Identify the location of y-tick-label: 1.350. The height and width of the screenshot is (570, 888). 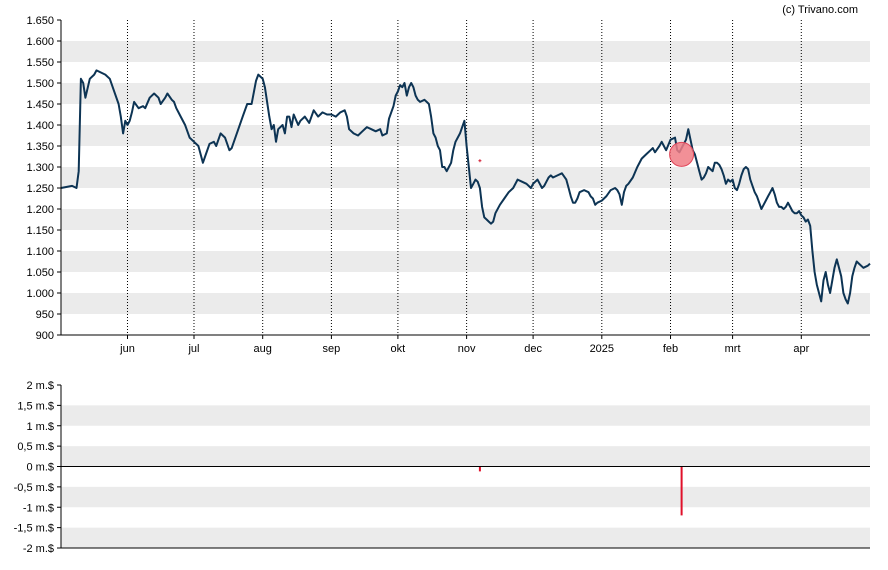
(40, 147).